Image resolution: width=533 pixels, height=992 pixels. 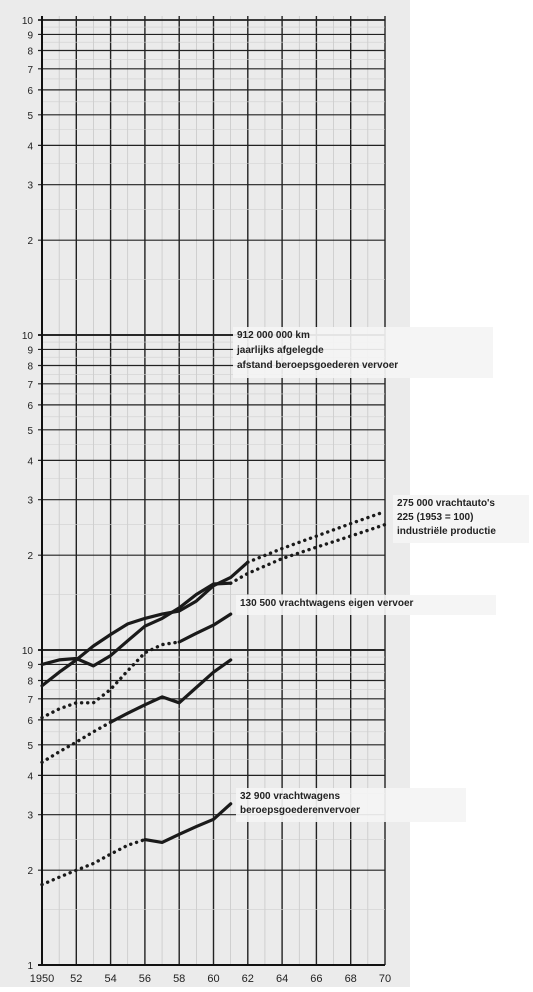 I want to click on annotation-eigen-line-0: 130 500 vrachtwagens eigen vervoer, so click(x=327, y=603).